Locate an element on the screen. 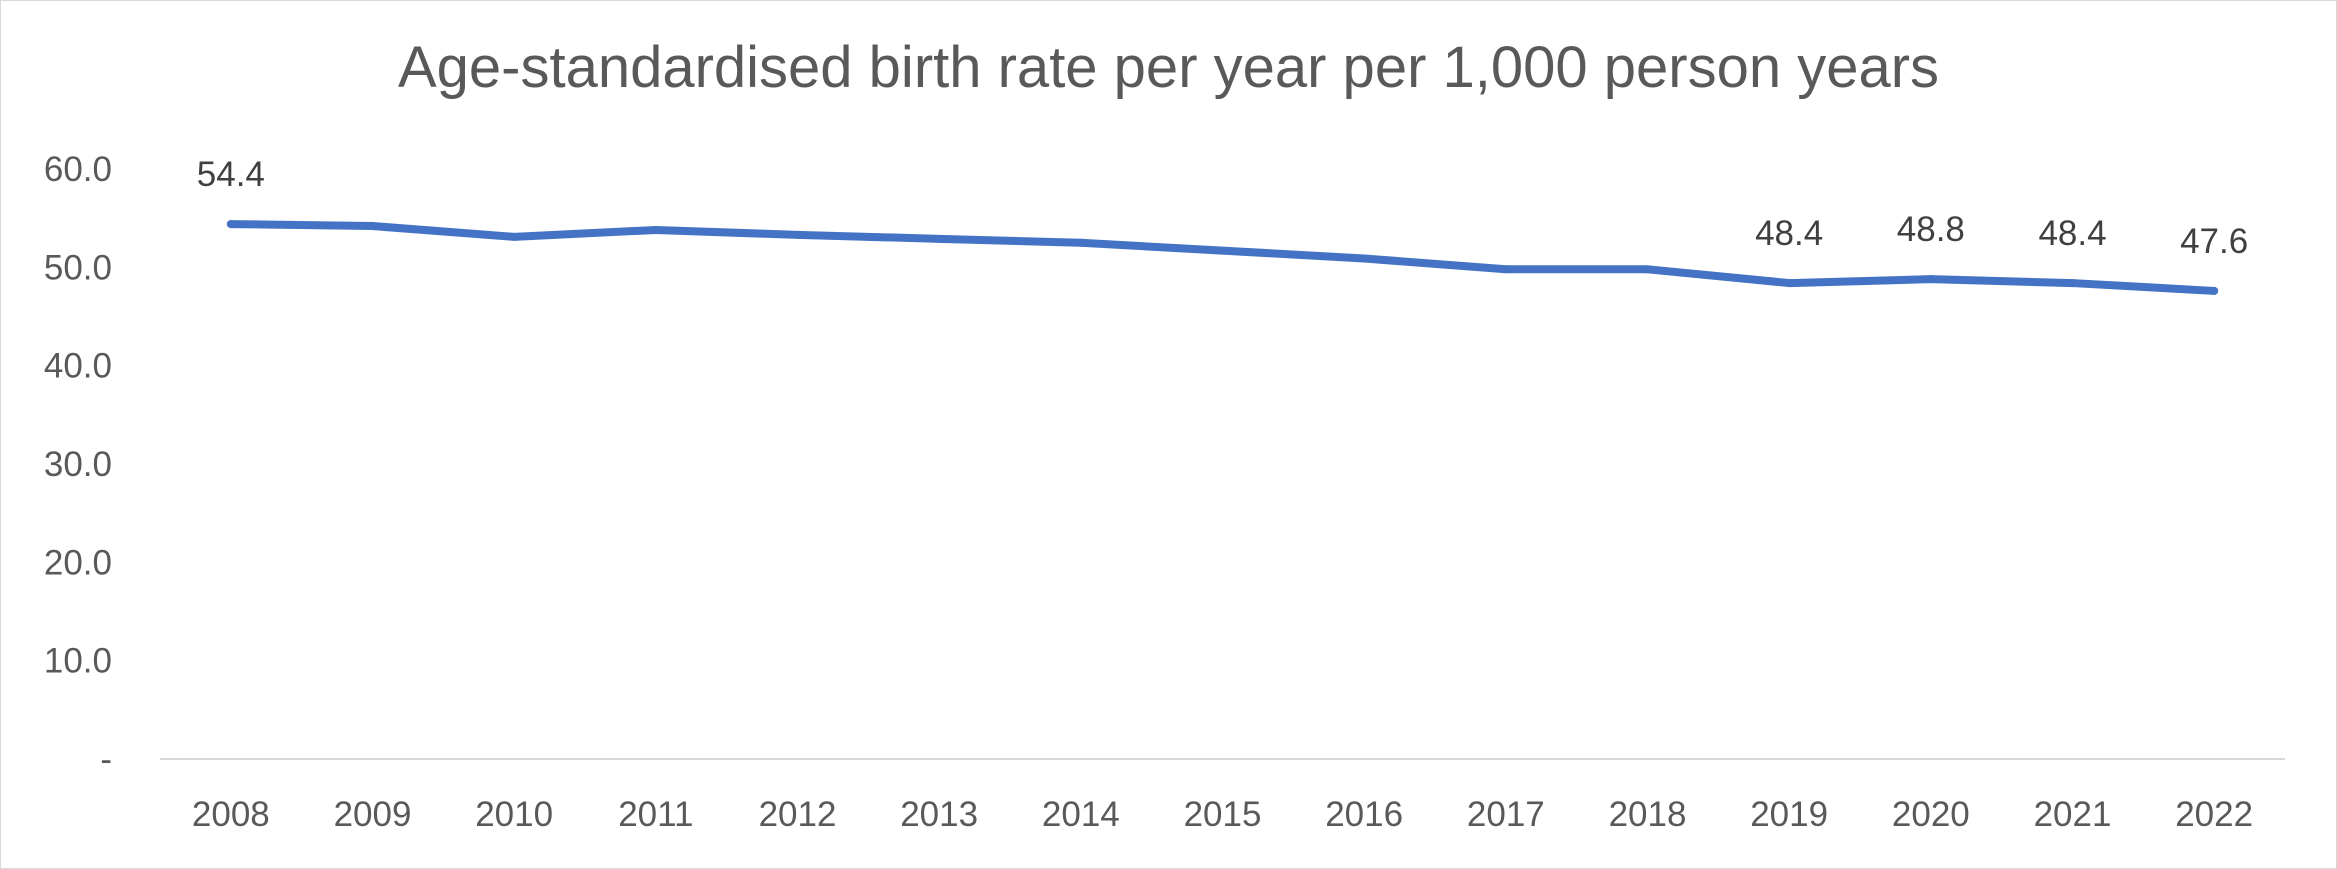 The image size is (2337, 869). x-tick-label: 2016 is located at coordinates (1364, 814).